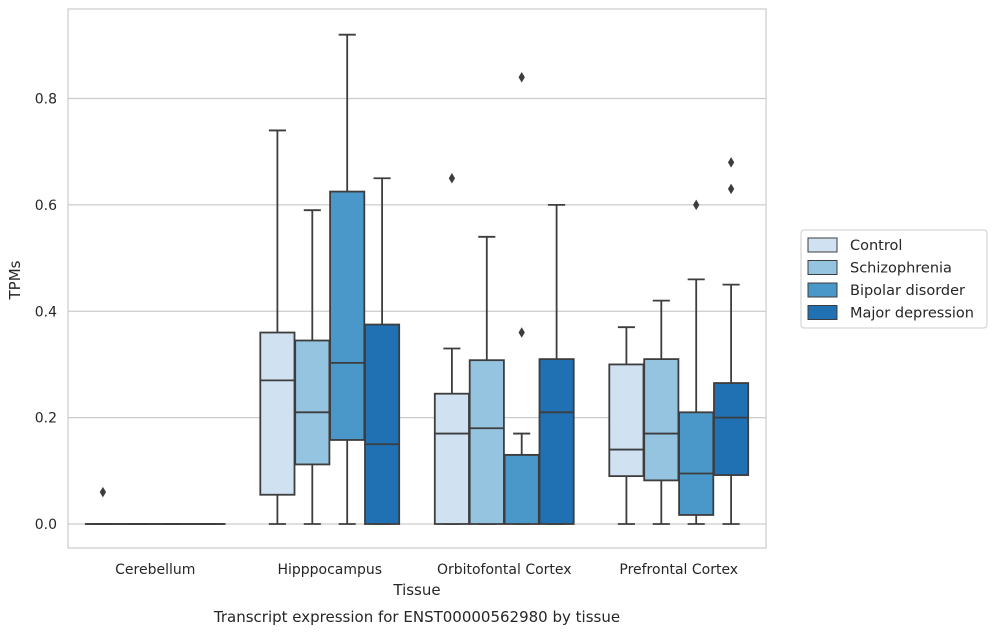 This screenshot has width=997, height=634. I want to click on y-tick-label: 0.2, so click(46, 419).